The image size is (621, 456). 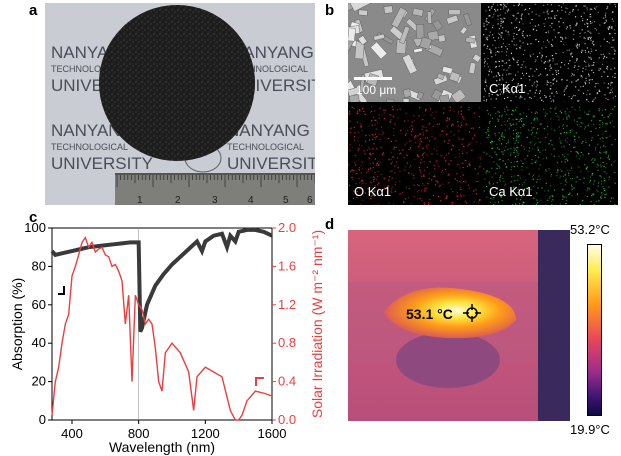 What do you see at coordinates (373, 78) in the screenshot?
I see `scale-bar` at bounding box center [373, 78].